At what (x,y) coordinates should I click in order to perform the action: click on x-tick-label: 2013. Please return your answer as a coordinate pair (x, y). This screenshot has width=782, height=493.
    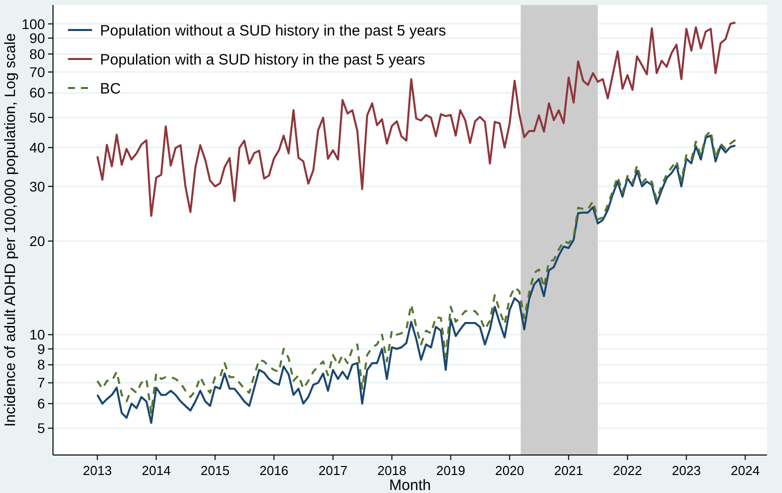
    Looking at the image, I should click on (97, 470).